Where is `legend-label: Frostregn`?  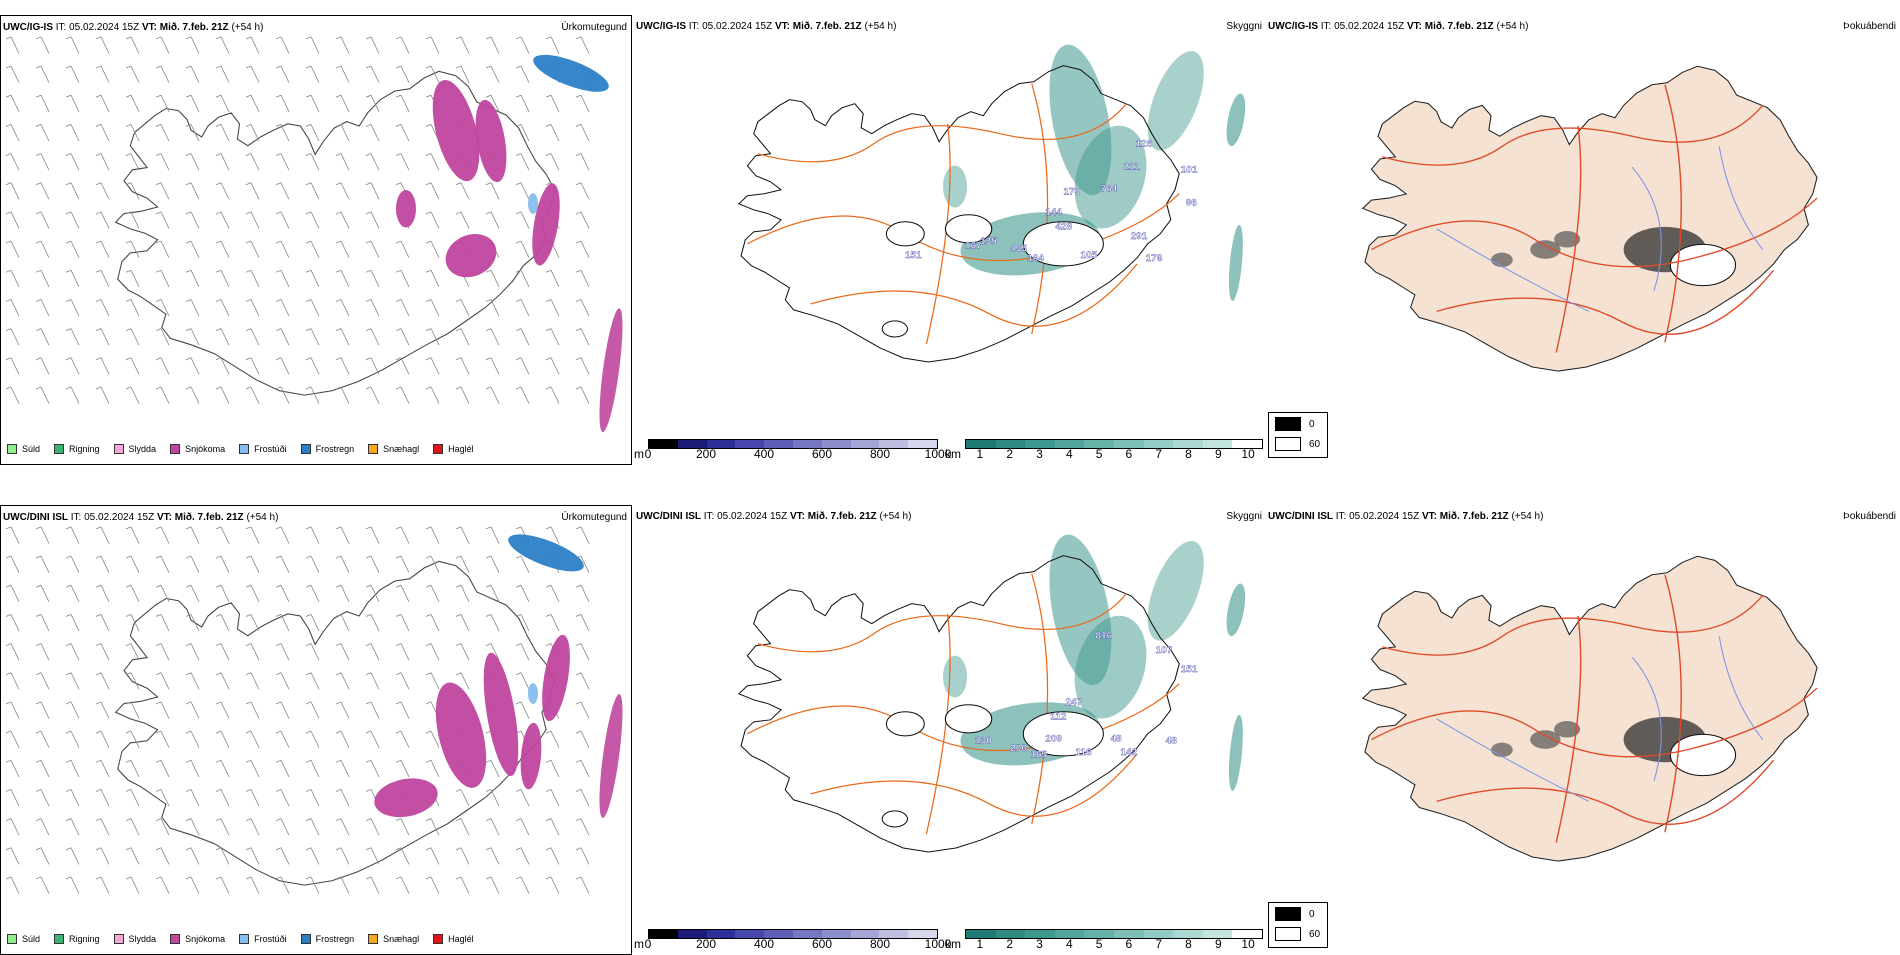
legend-label: Frostregn is located at coordinates (335, 449).